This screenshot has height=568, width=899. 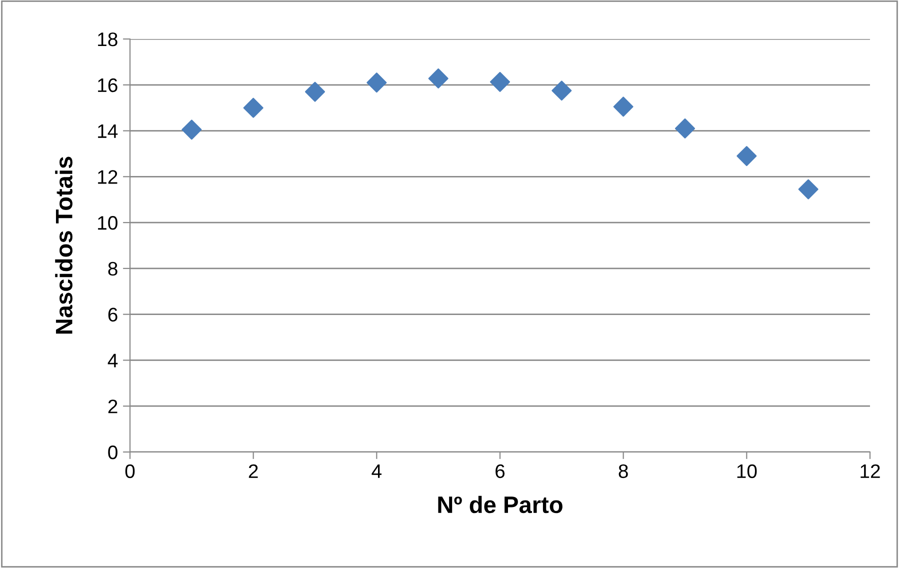 What do you see at coordinates (113, 407) in the screenshot?
I see `y-tick-label: 2` at bounding box center [113, 407].